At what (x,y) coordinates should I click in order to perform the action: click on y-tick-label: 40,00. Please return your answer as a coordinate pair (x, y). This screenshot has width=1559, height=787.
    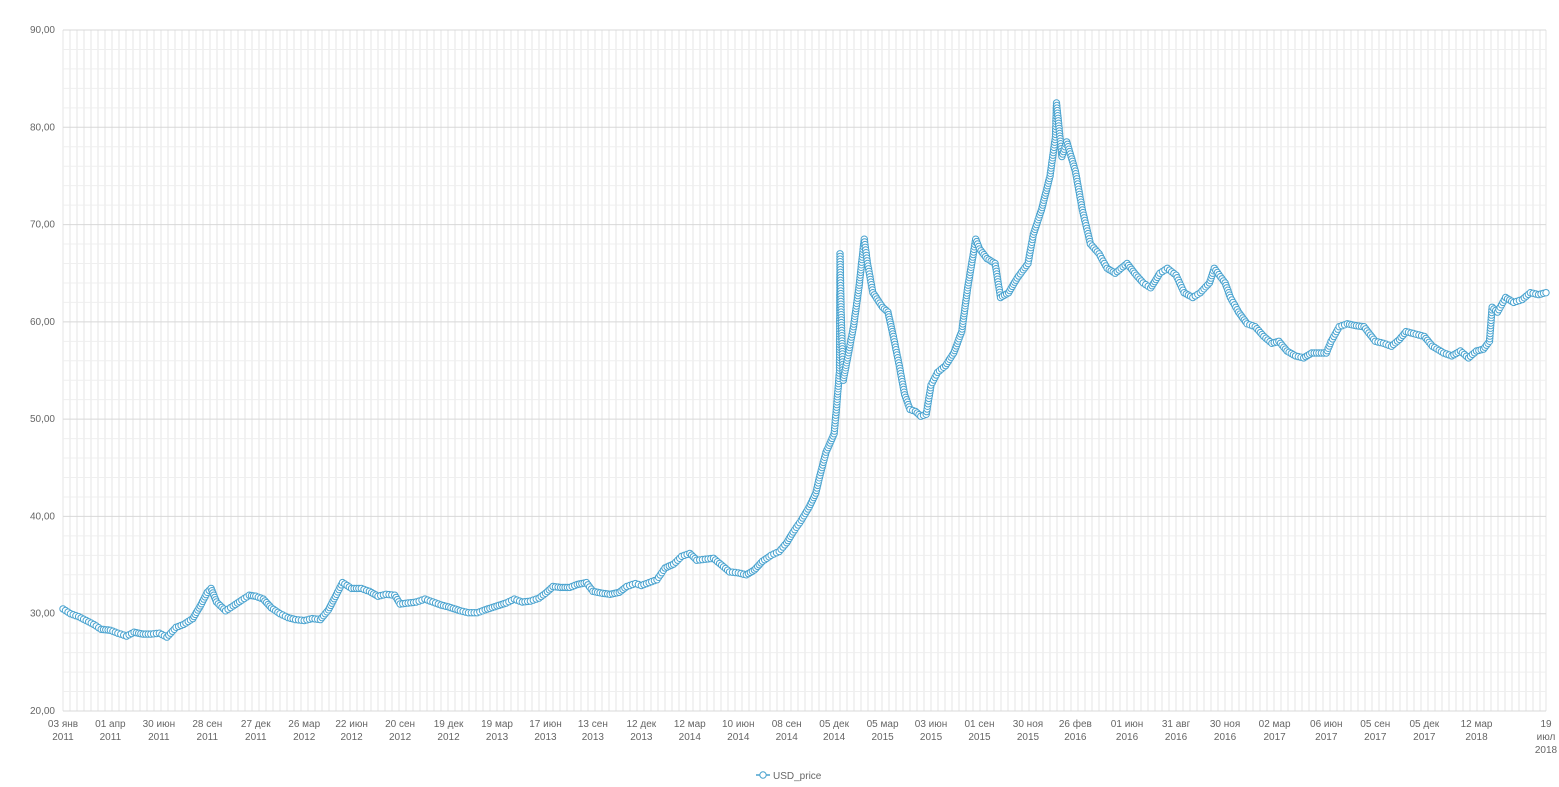
    Looking at the image, I should click on (42, 516).